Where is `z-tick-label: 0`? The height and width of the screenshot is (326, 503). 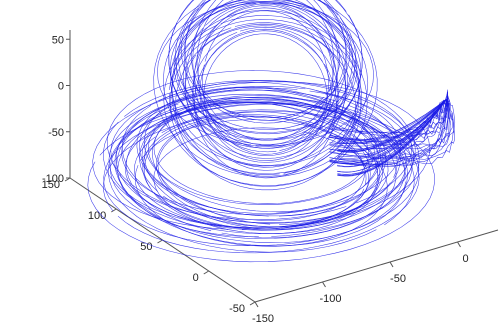
z-tick-label: 0 is located at coordinates (61, 87).